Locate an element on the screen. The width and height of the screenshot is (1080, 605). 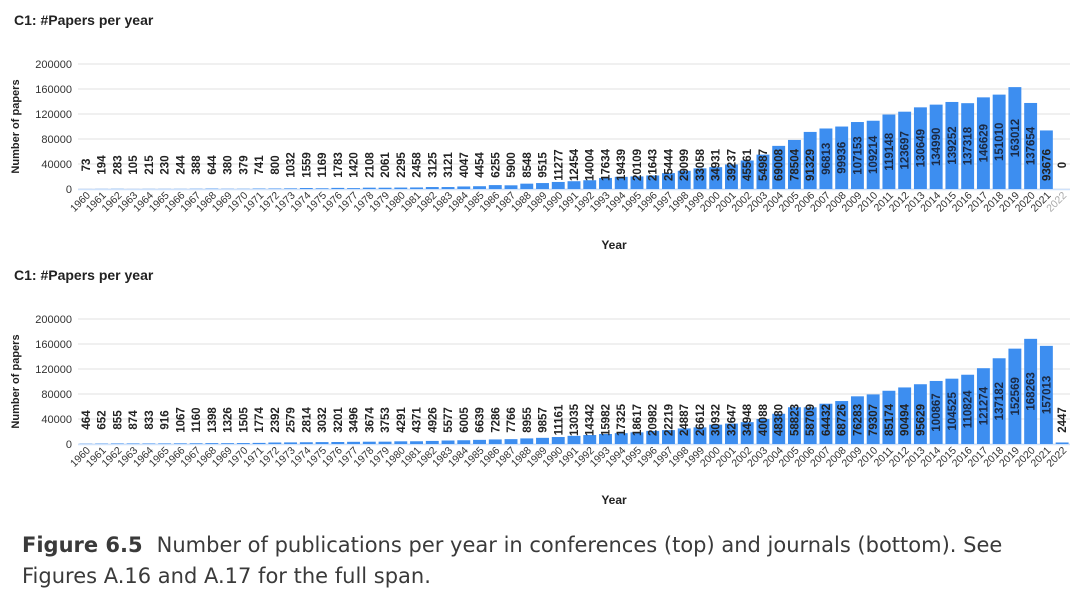
data-label: 215 is located at coordinates (150, 165).